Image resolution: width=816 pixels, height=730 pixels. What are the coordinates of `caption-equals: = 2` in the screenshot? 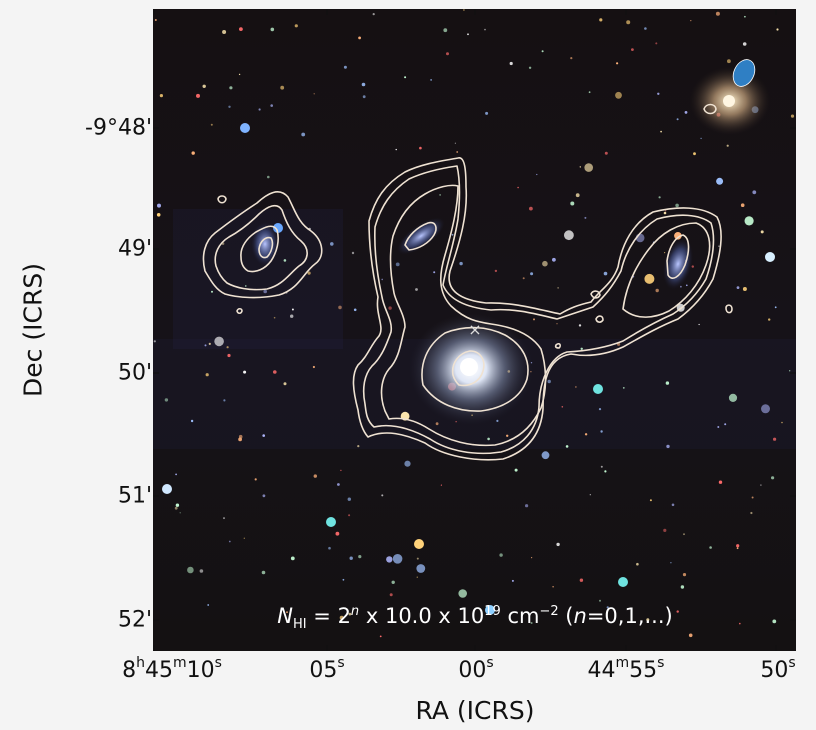 It's located at (328, 616).